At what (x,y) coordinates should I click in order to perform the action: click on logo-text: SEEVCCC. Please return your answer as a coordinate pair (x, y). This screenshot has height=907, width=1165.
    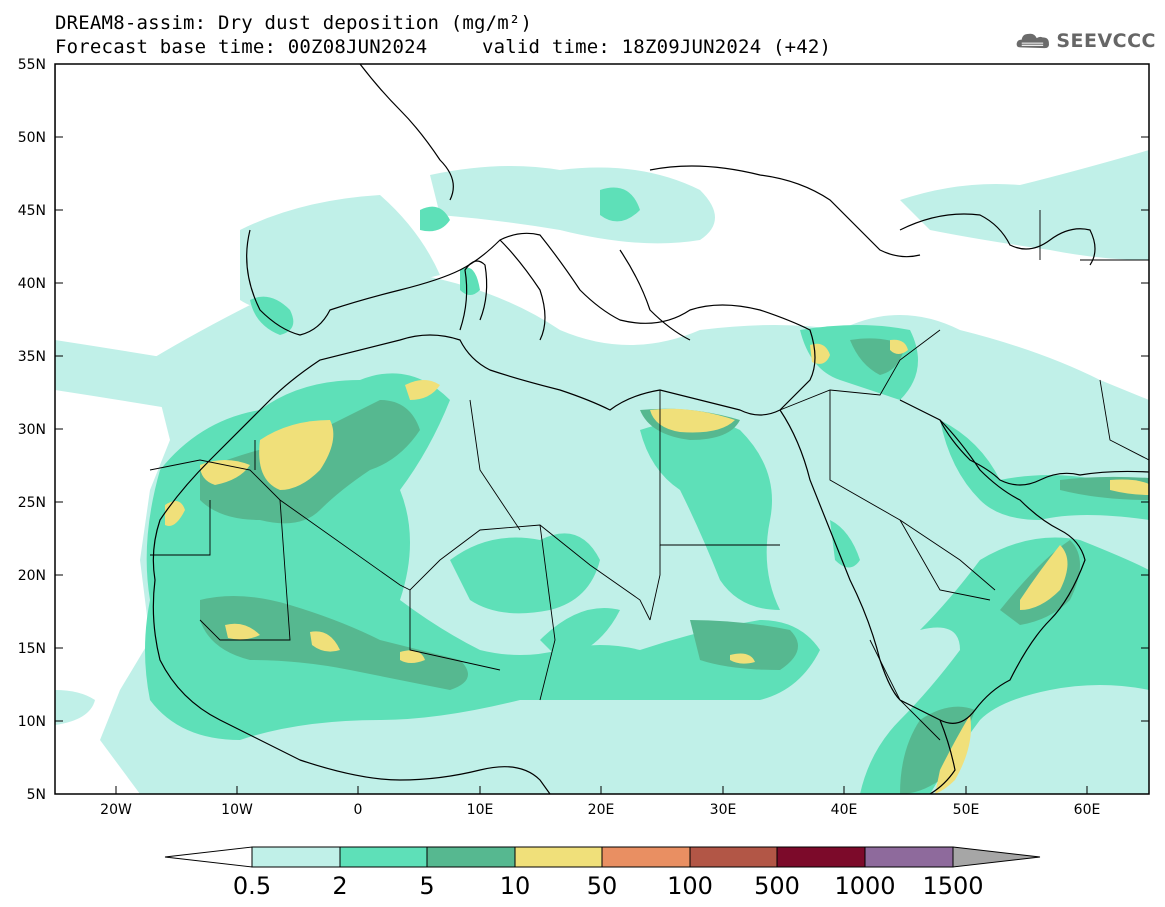
    Looking at the image, I should click on (1106, 41).